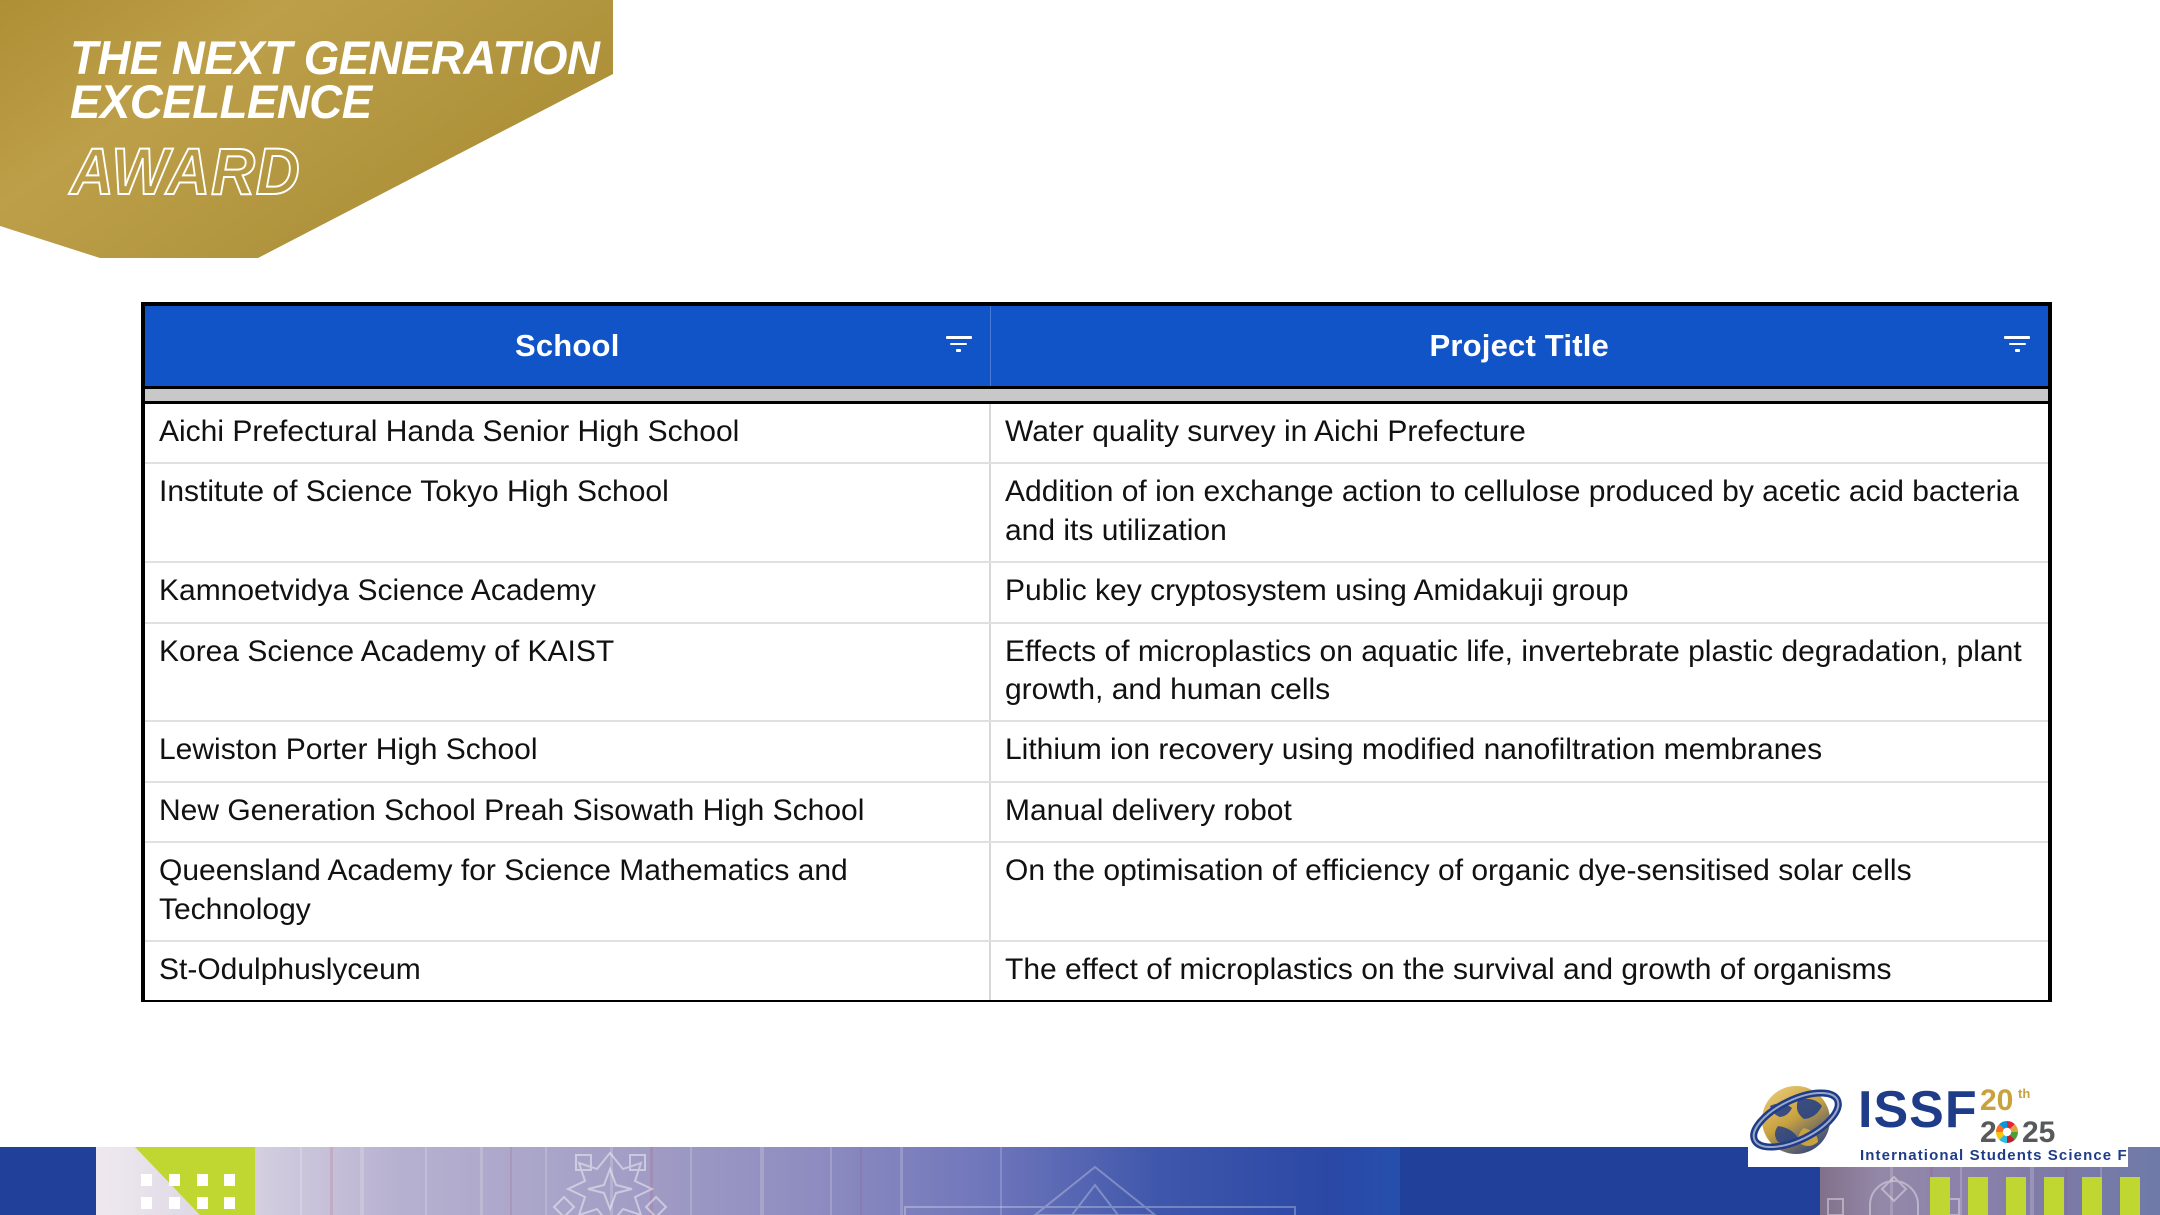  I want to click on footer-star-motif, so click(610, 1183).